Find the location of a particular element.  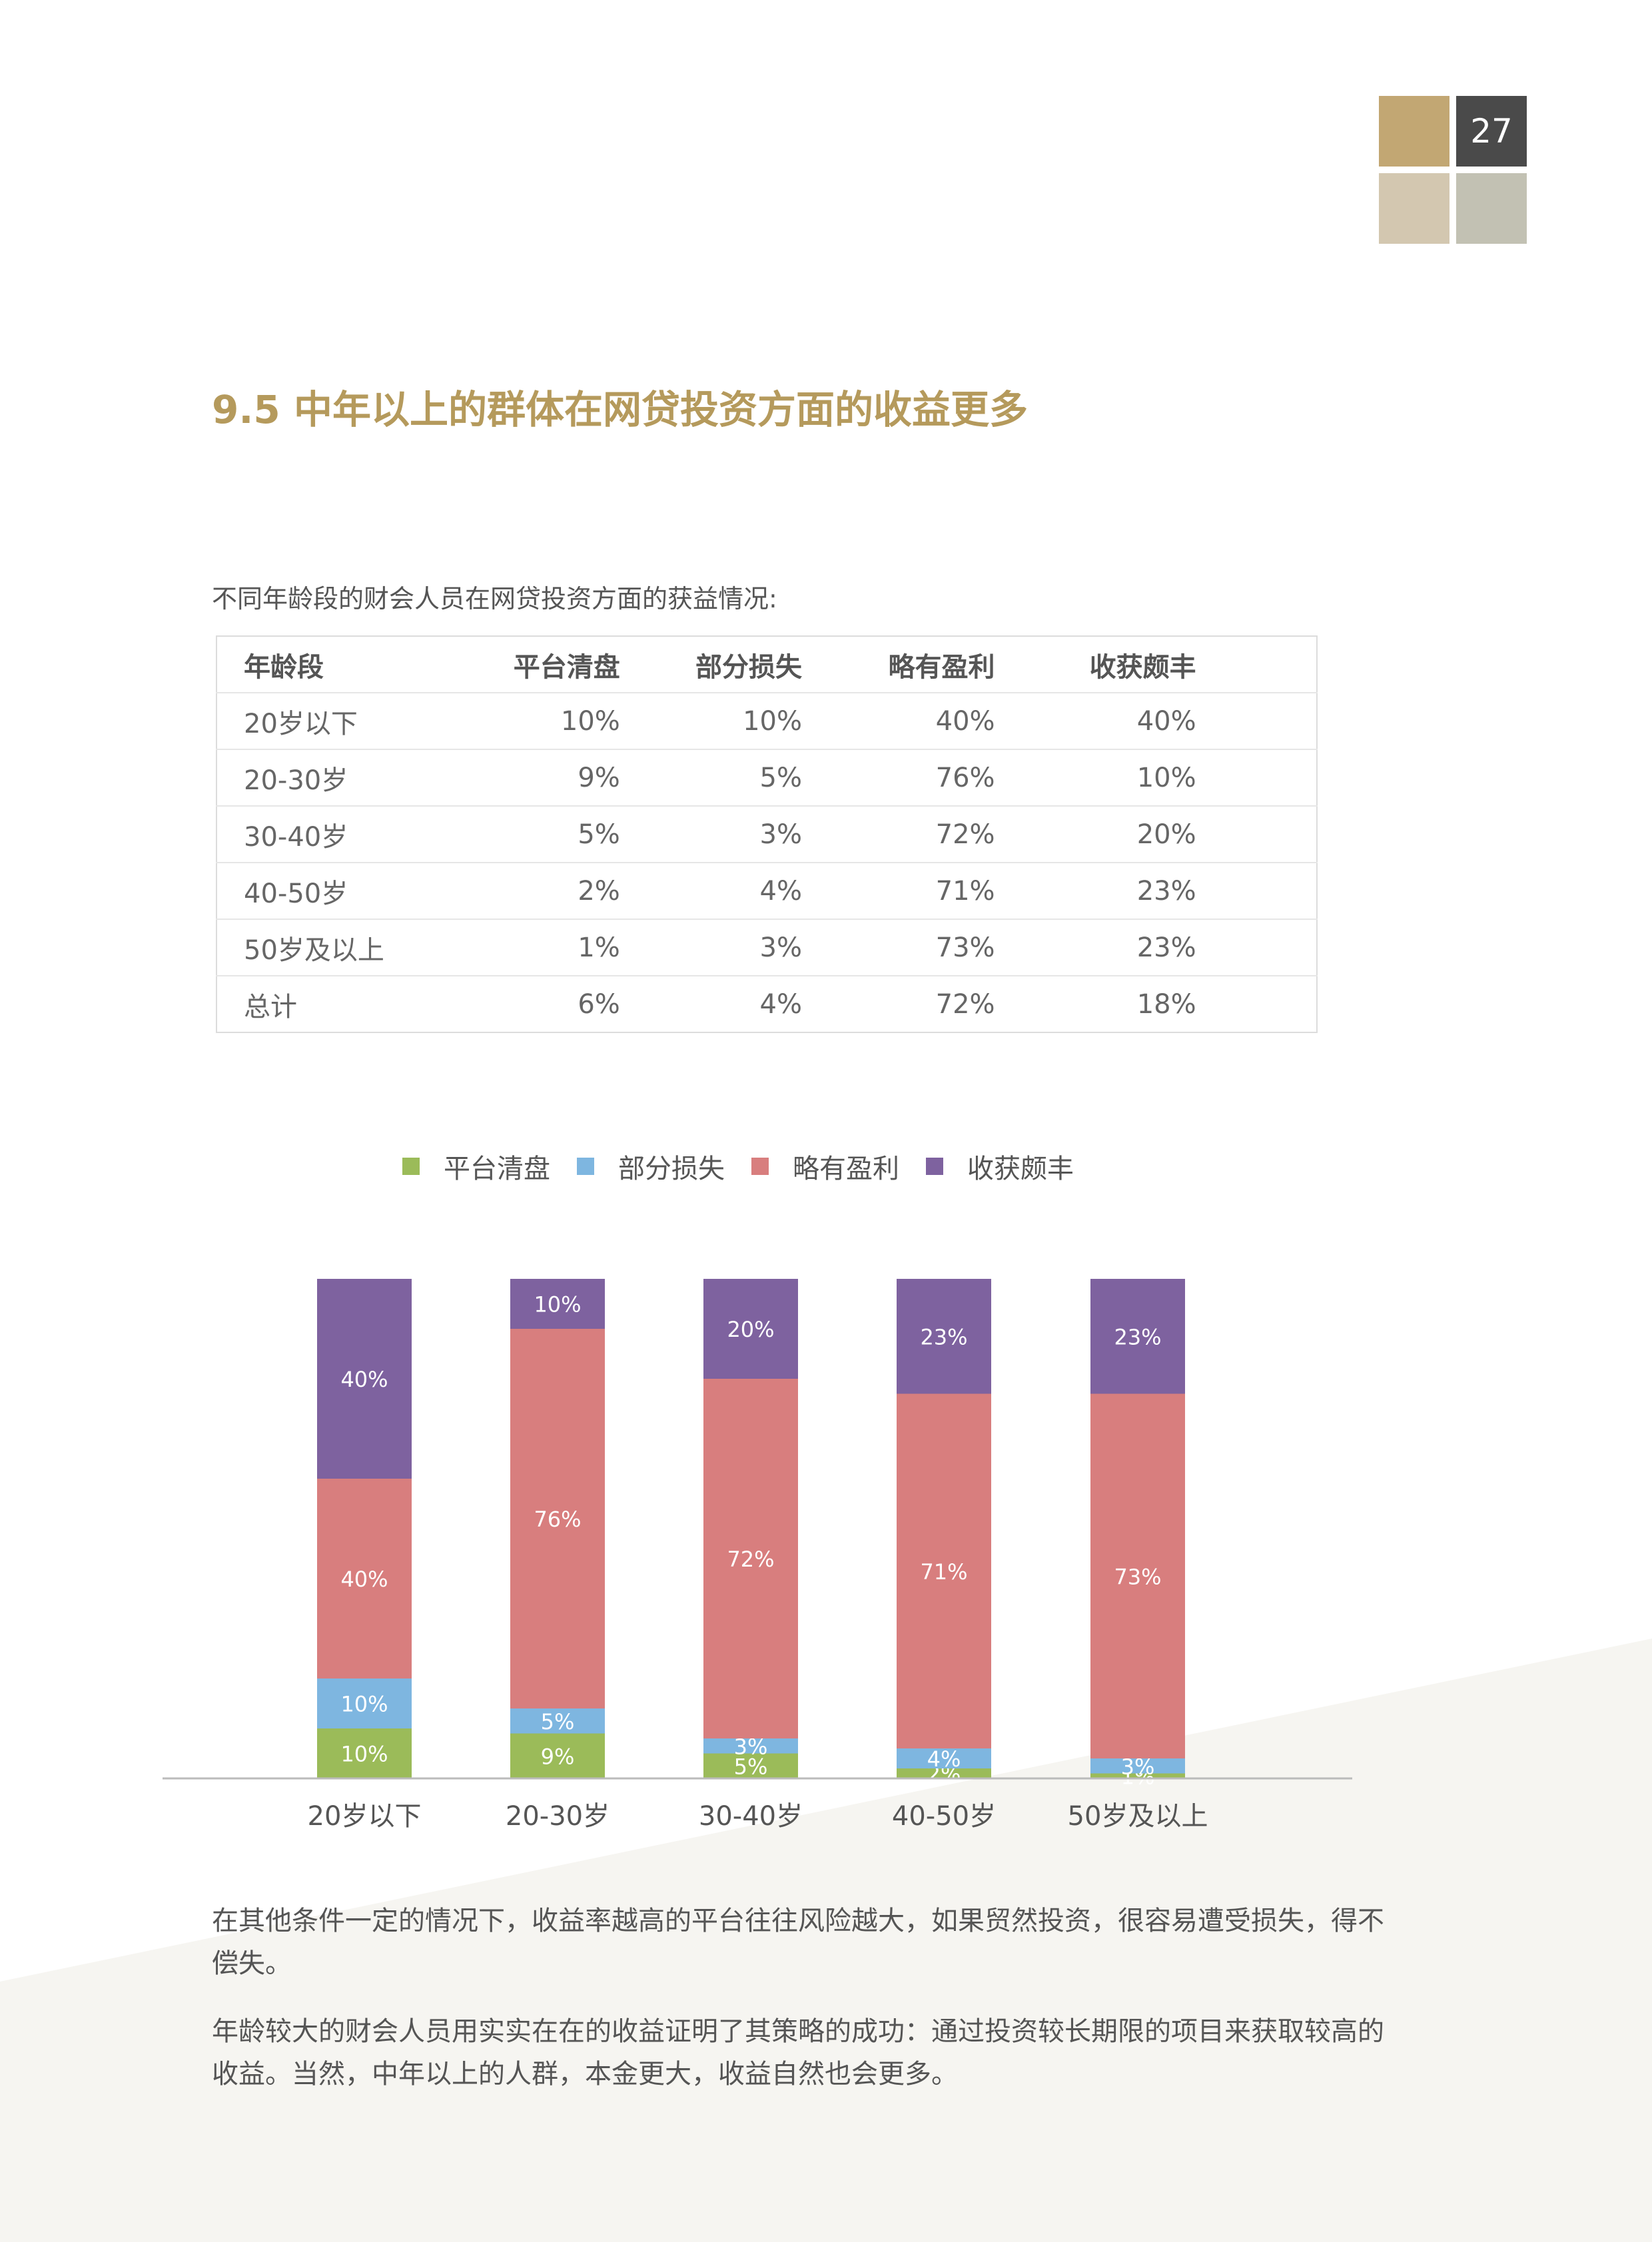

x-tick-label: 20岁以下 is located at coordinates (365, 1816).